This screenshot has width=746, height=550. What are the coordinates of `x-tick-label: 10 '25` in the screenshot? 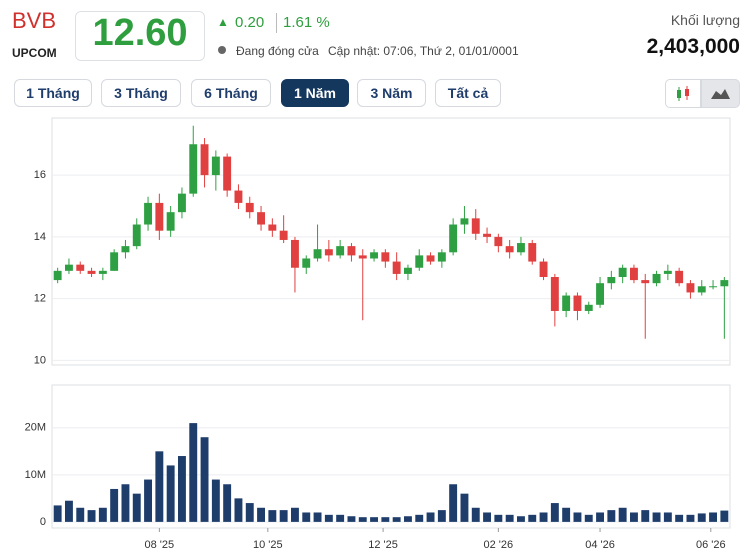 It's located at (268, 544).